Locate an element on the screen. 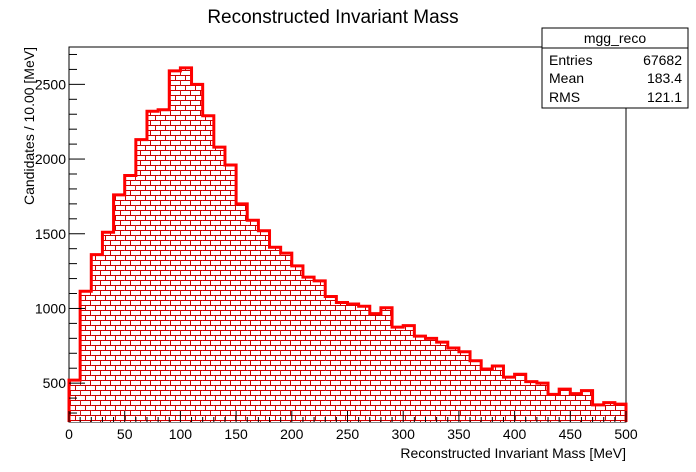  stats-box-name: mgg_reco is located at coordinates (615, 38).